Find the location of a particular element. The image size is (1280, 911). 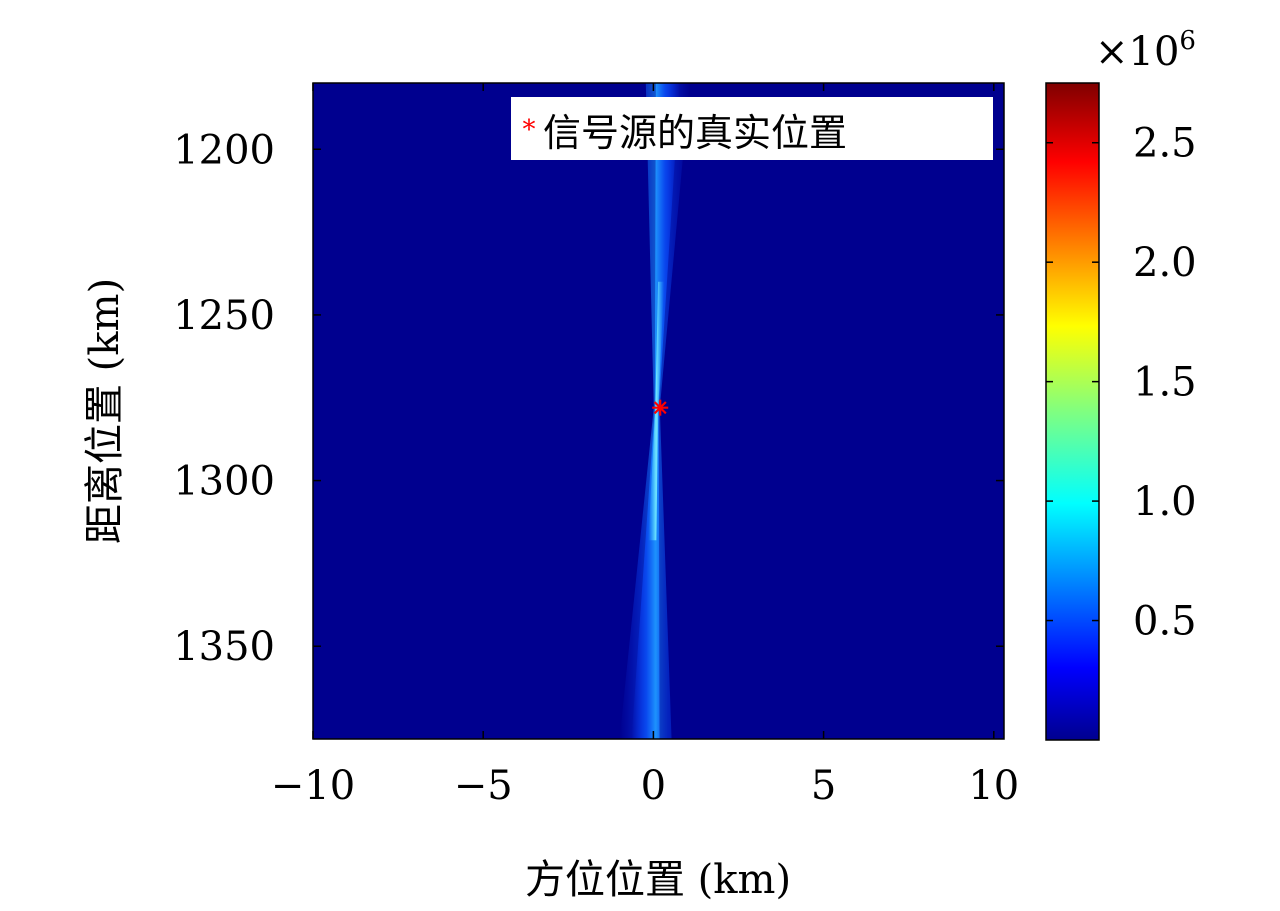

colorbar-tick-label: 1.0 is located at coordinates (1165, 502).